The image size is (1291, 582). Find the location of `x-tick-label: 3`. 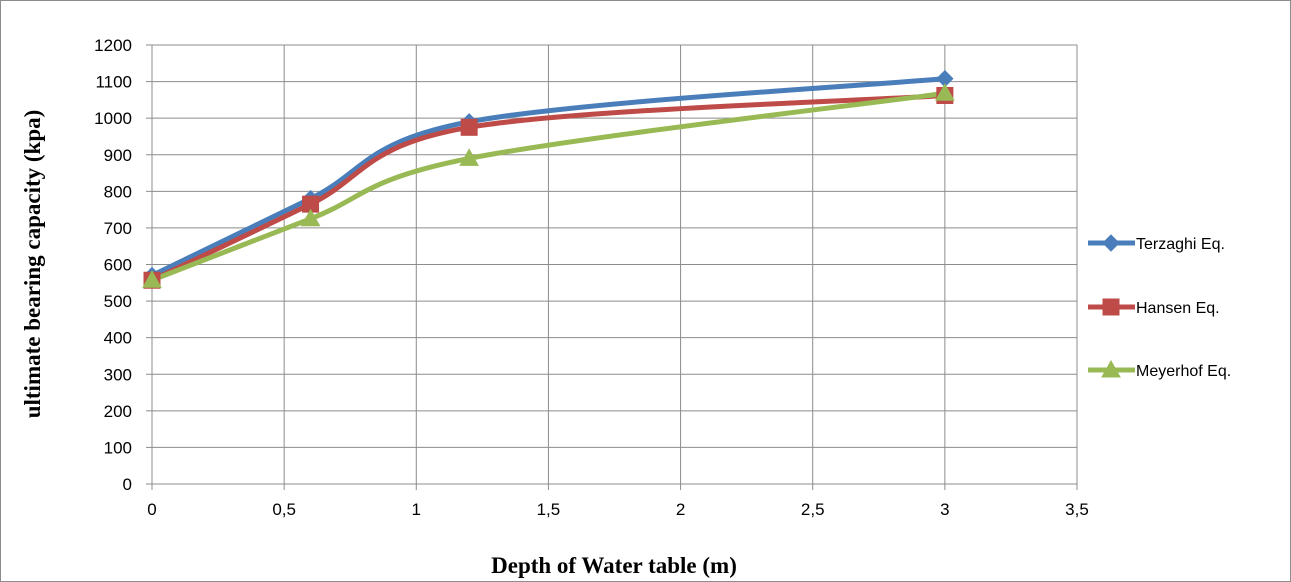

x-tick-label: 3 is located at coordinates (944, 509).